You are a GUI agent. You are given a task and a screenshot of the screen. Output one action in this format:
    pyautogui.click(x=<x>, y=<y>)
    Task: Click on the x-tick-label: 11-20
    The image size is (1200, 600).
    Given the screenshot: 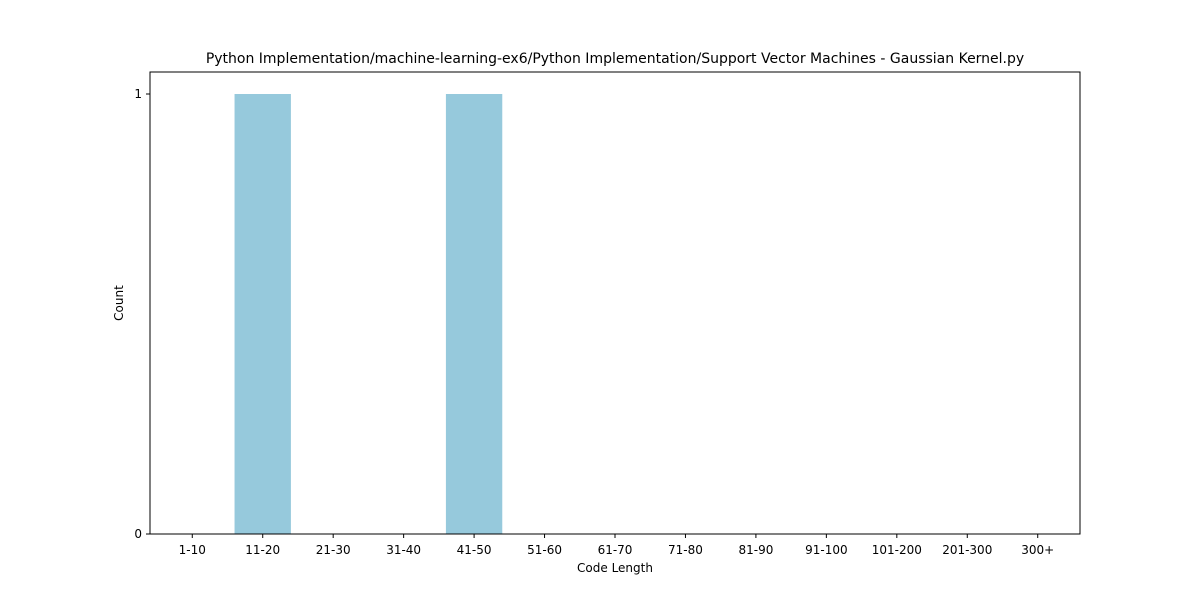 What is the action you would take?
    pyautogui.click(x=262, y=550)
    